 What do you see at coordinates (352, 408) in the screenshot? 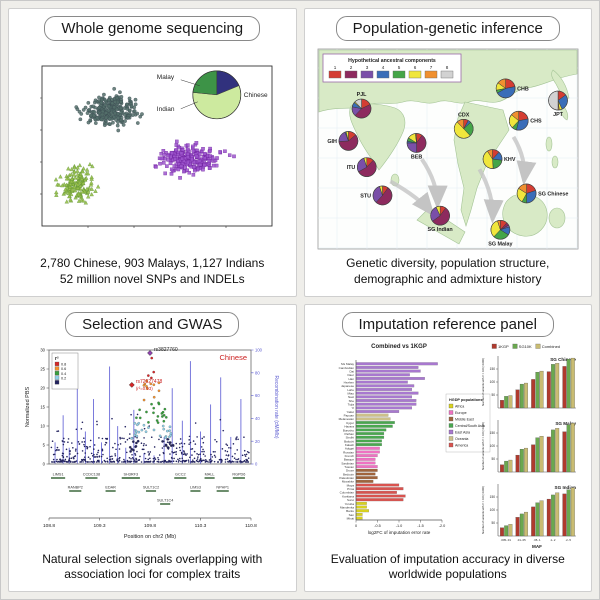
I see `svg-text: Yi` at bounding box center [352, 408].